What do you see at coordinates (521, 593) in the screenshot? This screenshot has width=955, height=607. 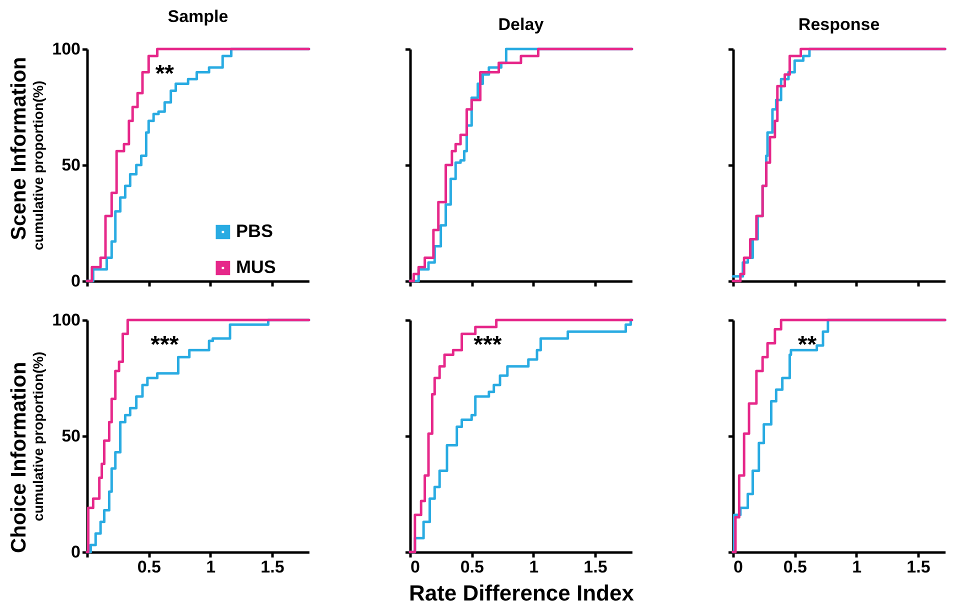 I see `x-axis-title: Rate Difference Index` at bounding box center [521, 593].